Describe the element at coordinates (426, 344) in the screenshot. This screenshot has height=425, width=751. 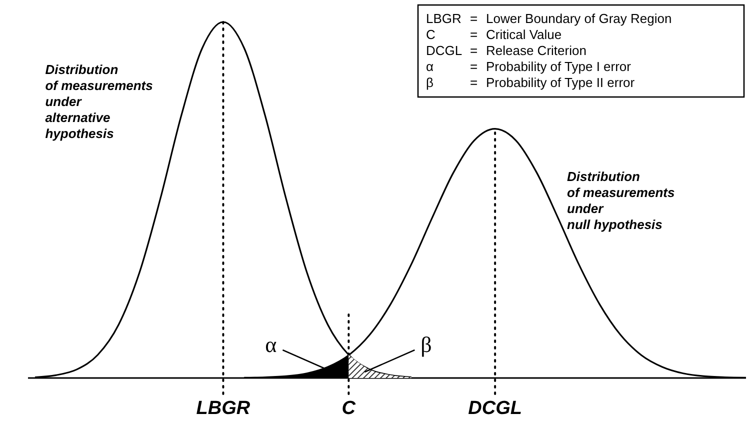
I see `series-label: β` at that location.